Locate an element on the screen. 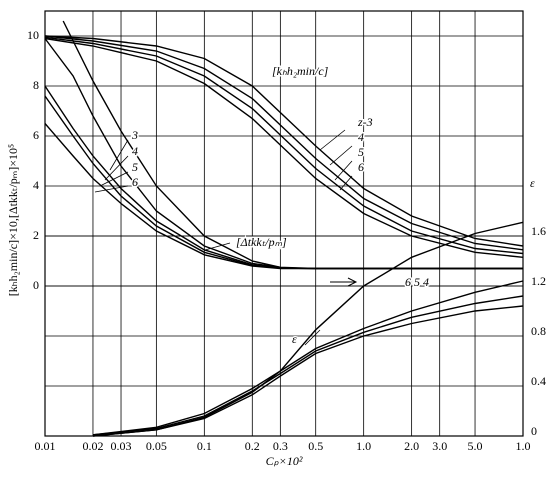 This screenshot has height=480, width=556. y-axis-title: [kₕh₂min/c]×10,[Δtkkₜ/pₘ]×10⁵ is located at coordinates (13, 220).